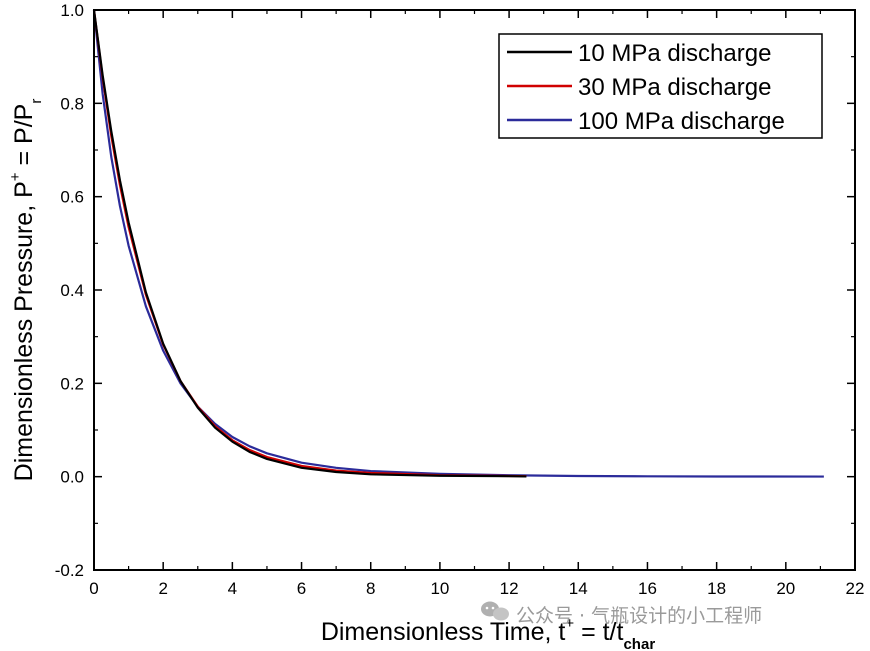  I want to click on y-axis-title-sup: +, so click(15, 176).